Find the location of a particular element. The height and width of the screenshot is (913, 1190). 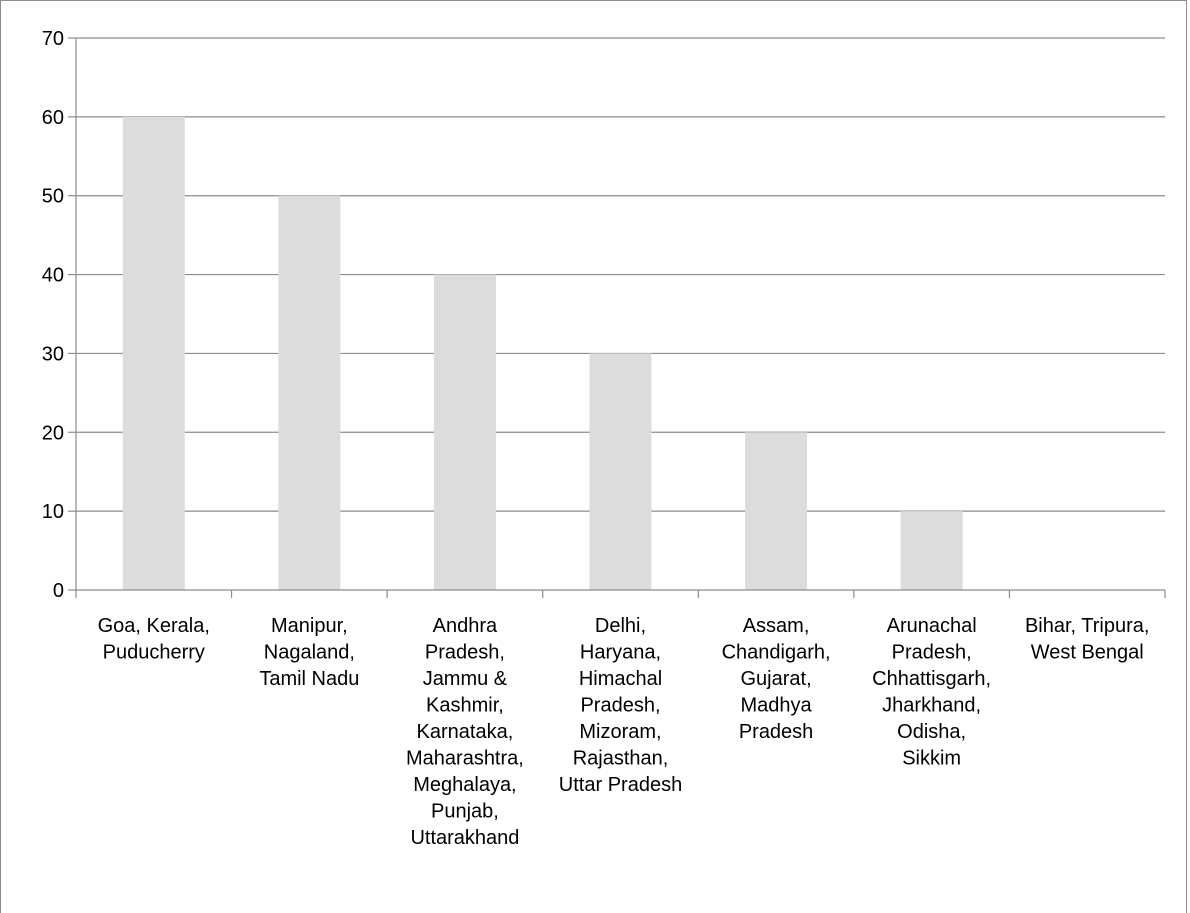

x-category-label-line: Punjab, is located at coordinates (465, 812).